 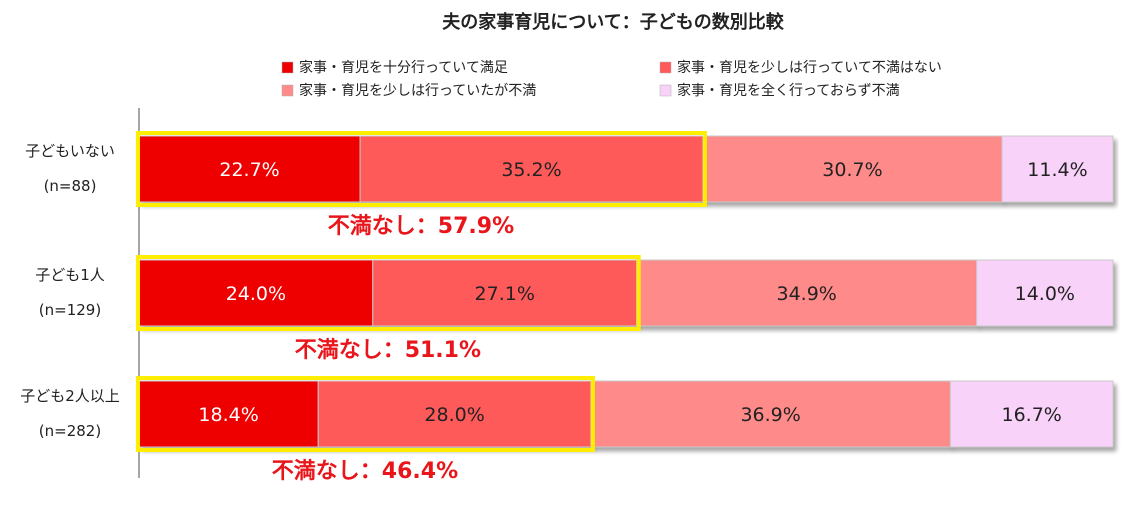 I want to click on callout-label: 不満なし：57.9%, so click(x=421, y=226).